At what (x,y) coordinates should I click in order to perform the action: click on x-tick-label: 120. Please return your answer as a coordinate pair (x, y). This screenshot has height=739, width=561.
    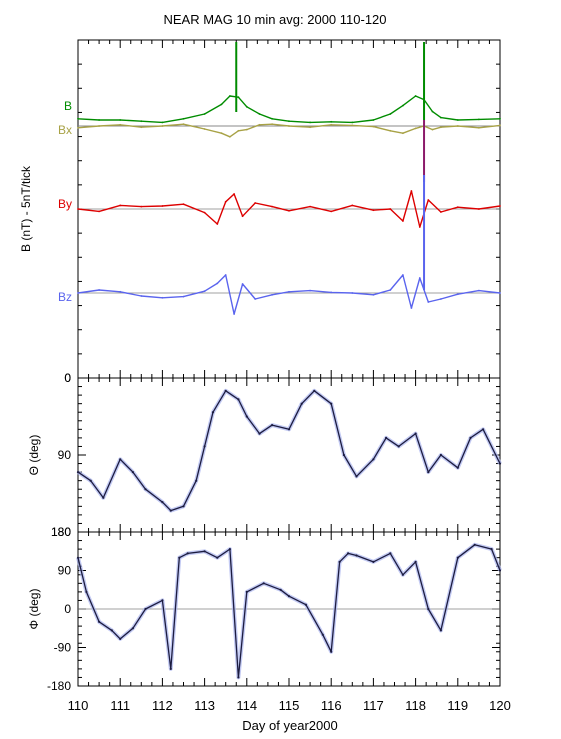
    Looking at the image, I should click on (500, 705).